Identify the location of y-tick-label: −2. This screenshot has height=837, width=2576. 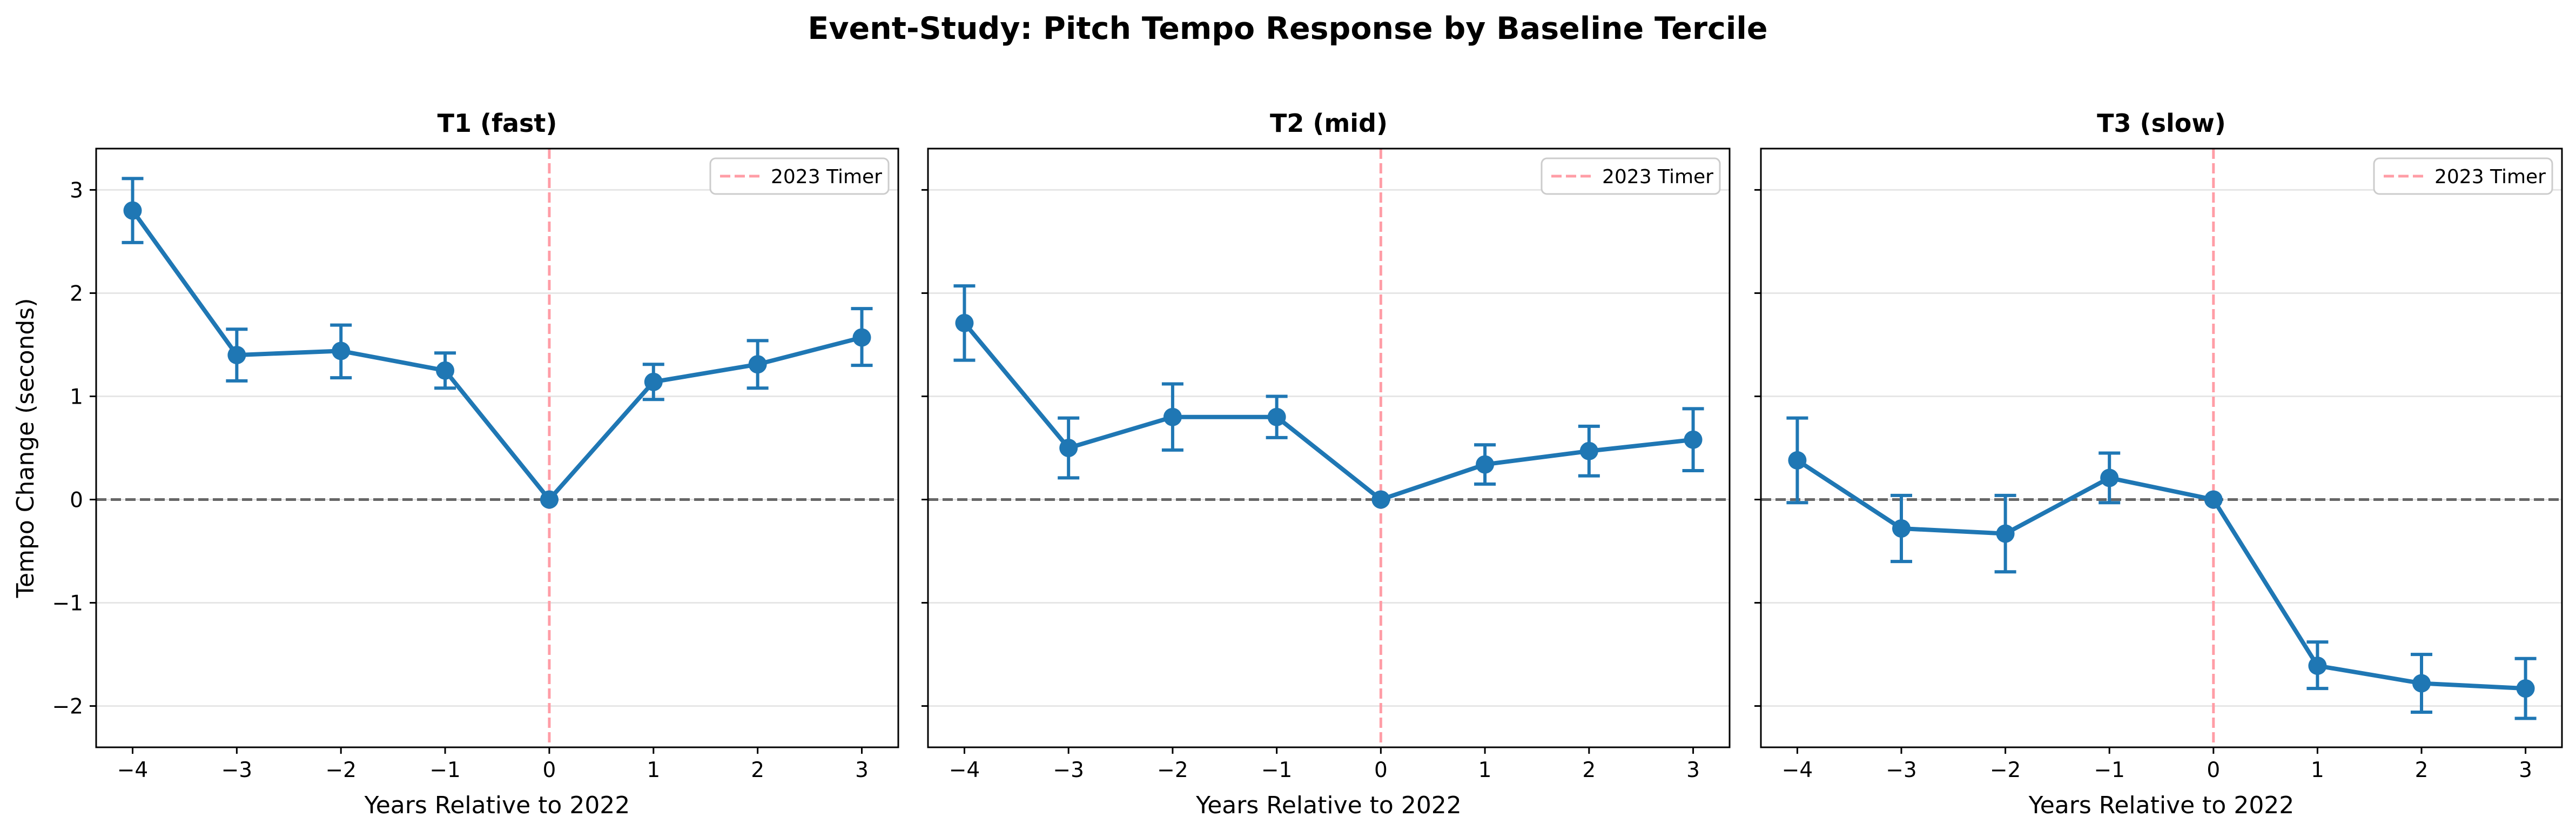
(68, 707).